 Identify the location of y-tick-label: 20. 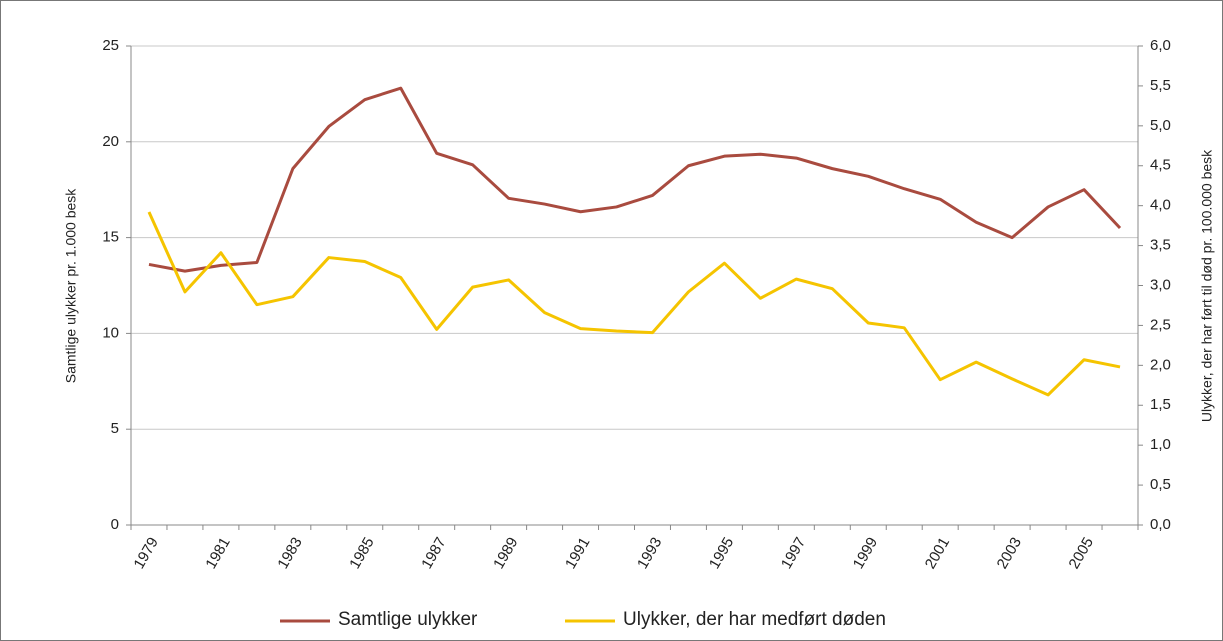
(110, 141).